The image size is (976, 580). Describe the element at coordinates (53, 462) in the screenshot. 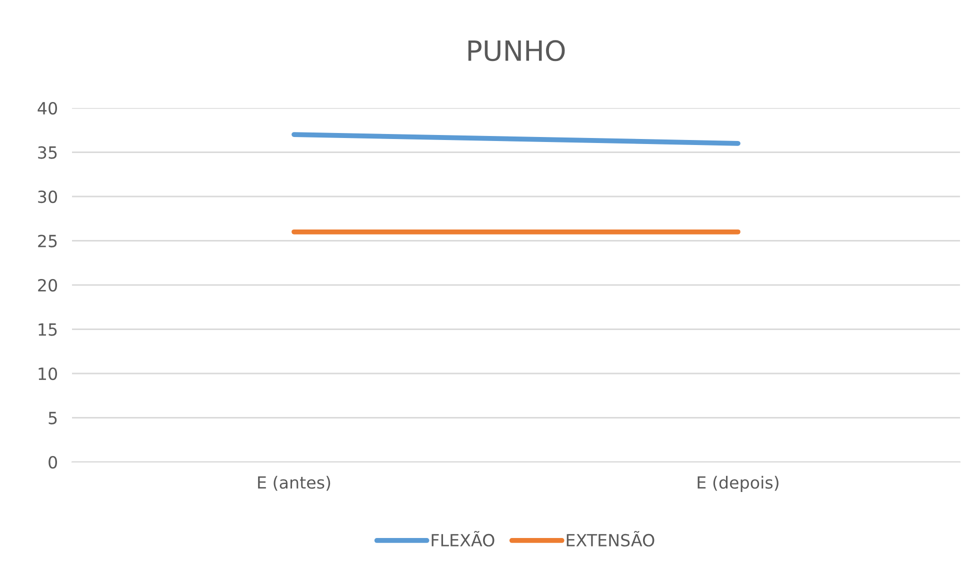

I see `y-tick-label: 0` at that location.